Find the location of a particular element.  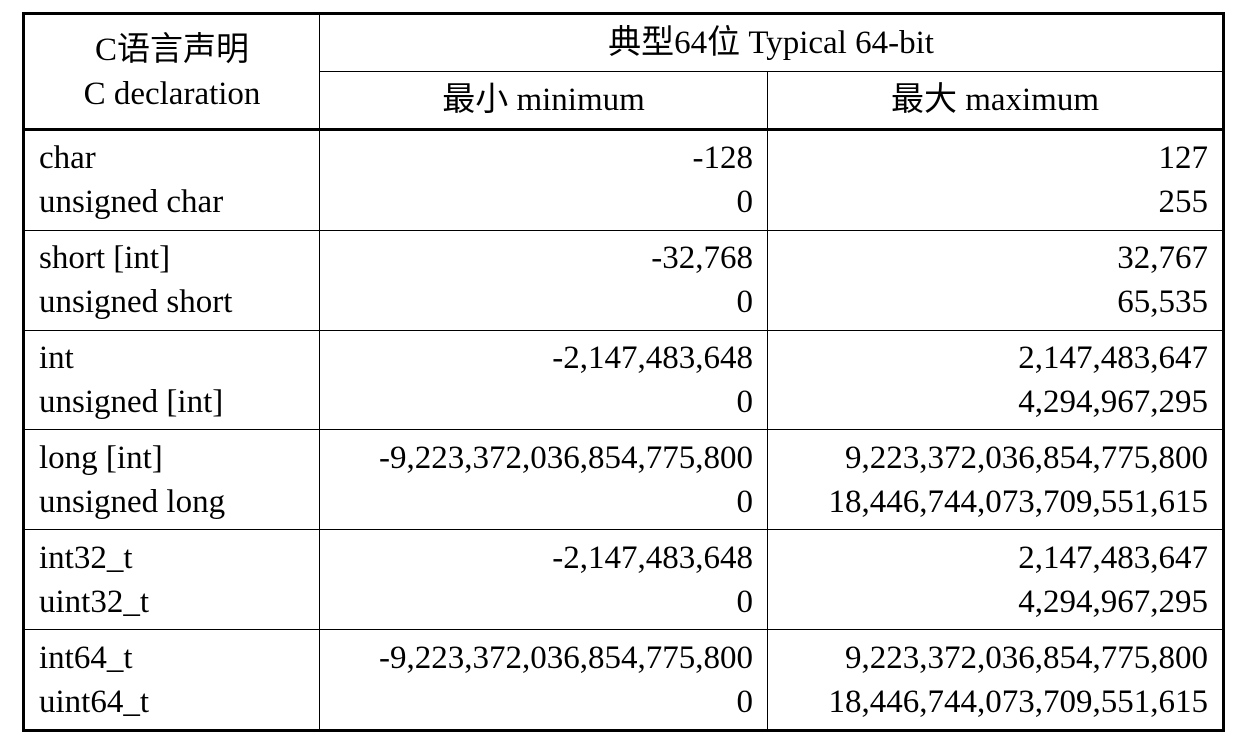

max-value: 255 is located at coordinates (1183, 202).